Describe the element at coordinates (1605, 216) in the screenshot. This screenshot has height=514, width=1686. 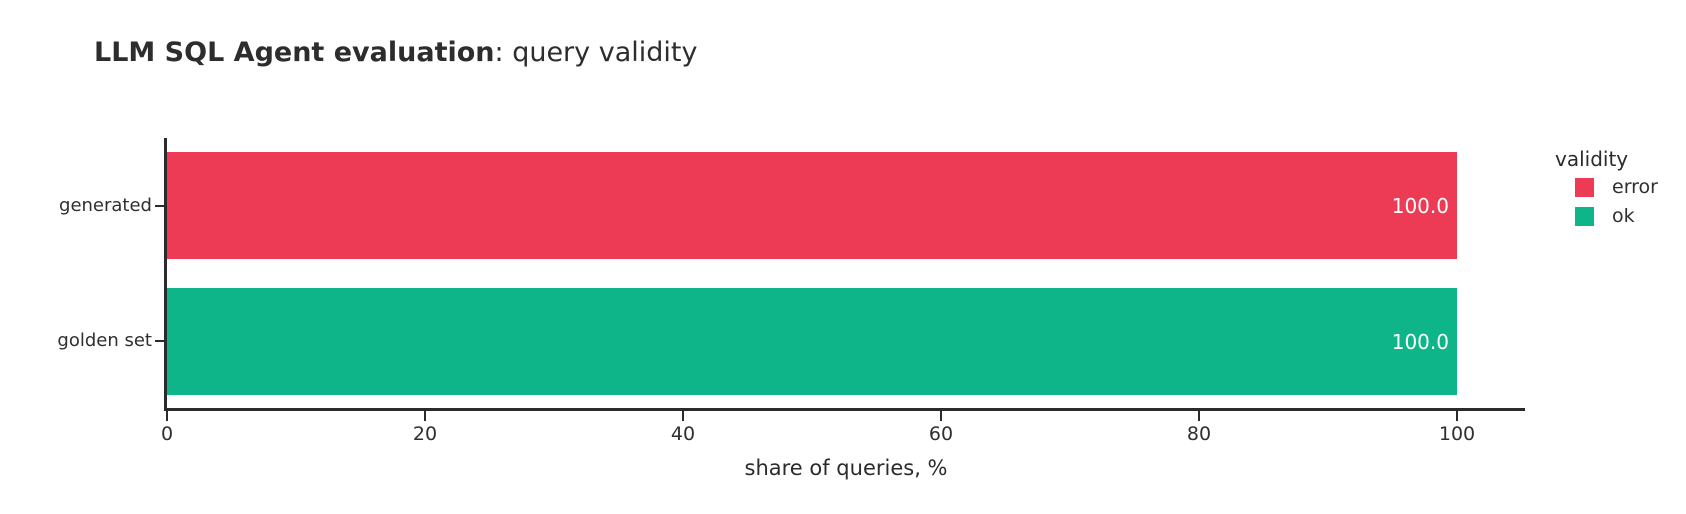
I see `legend-entry-ok: ok` at that location.